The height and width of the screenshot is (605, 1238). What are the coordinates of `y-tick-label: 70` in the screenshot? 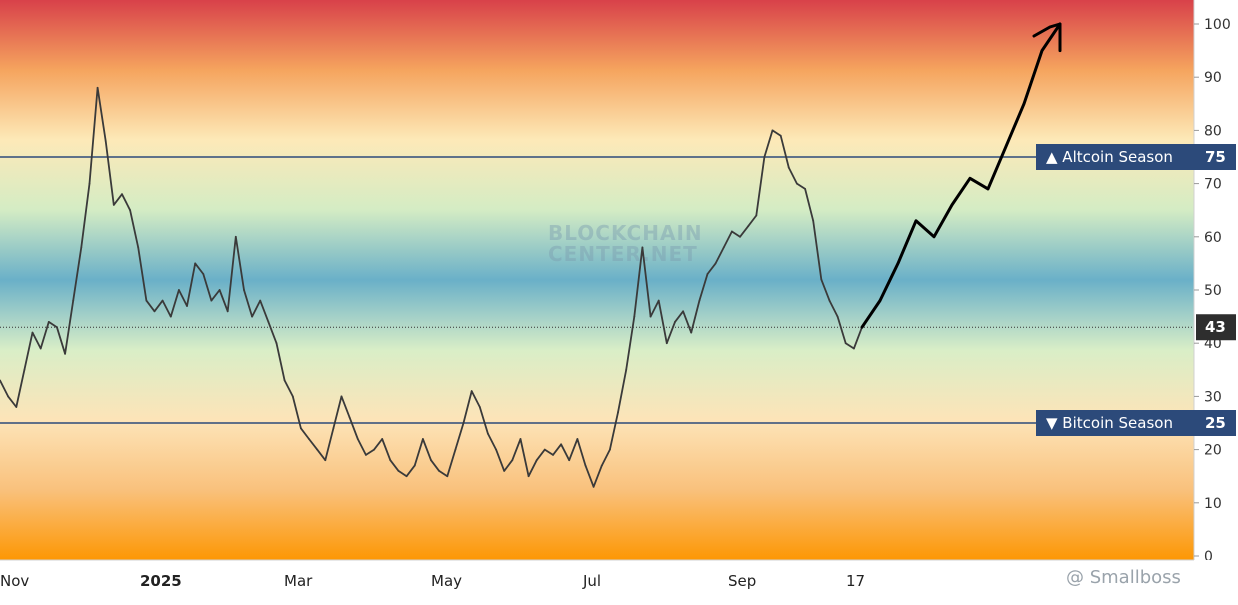 It's located at (1213, 185).